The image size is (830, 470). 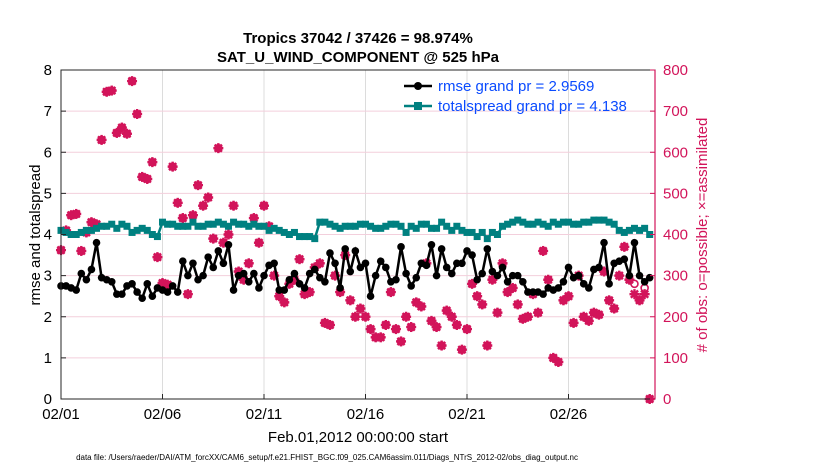 What do you see at coordinates (675, 358) in the screenshot?
I see `y-right-tick-label: 100` at bounding box center [675, 358].